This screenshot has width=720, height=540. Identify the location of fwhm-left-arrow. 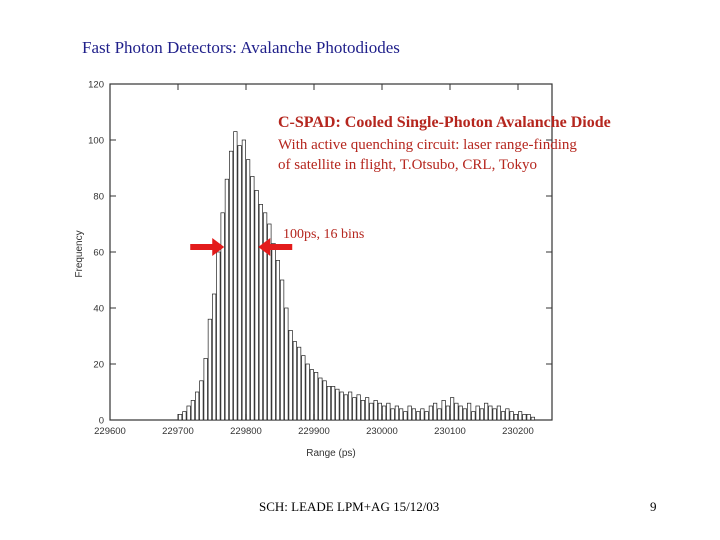
(207, 247).